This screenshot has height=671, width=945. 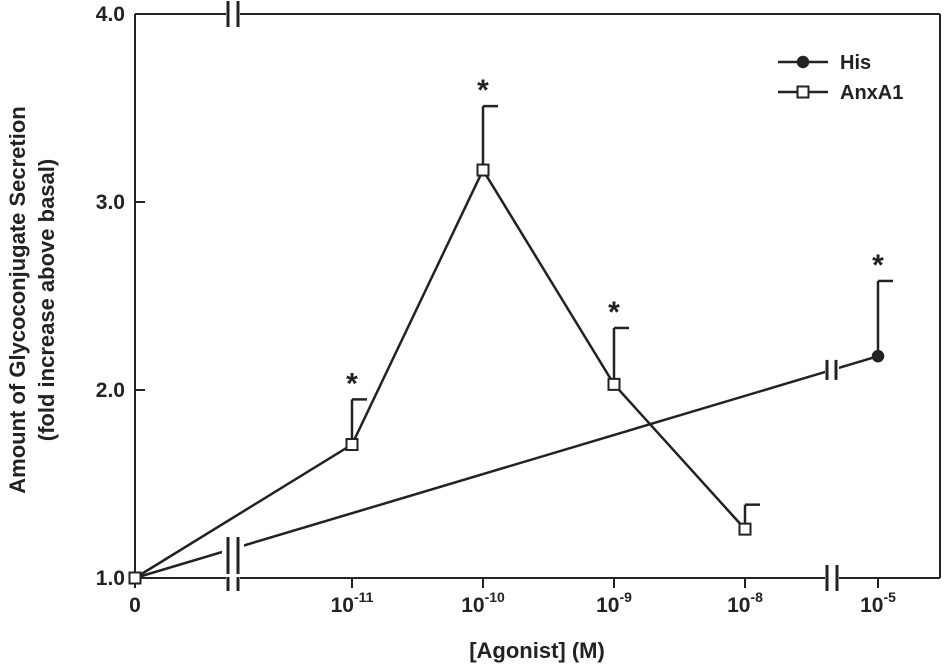 I want to click on line-break-gap-left, so click(x=233, y=556).